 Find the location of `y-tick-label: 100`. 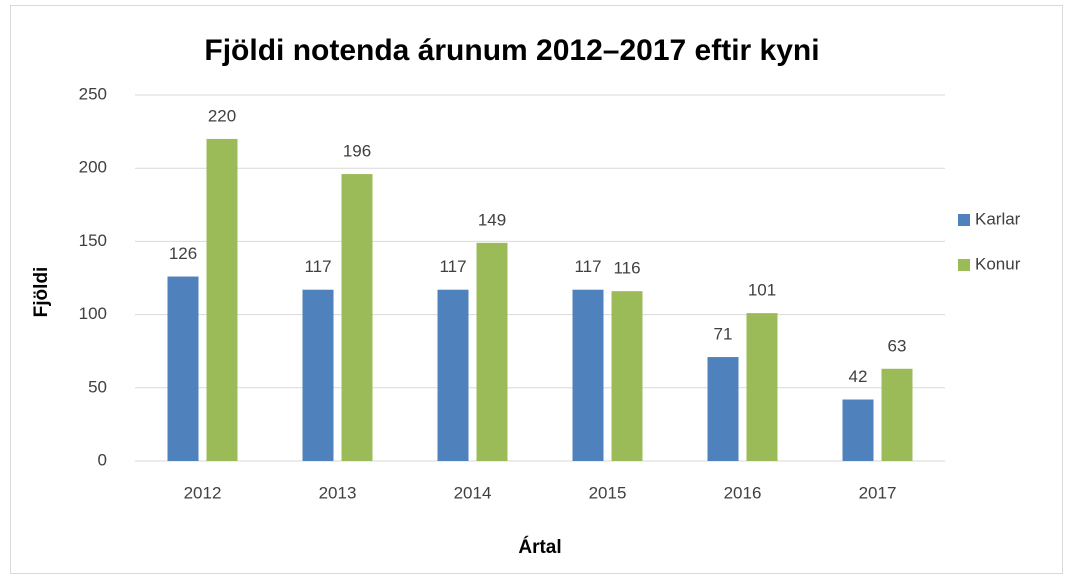

y-tick-label: 100 is located at coordinates (93, 313).